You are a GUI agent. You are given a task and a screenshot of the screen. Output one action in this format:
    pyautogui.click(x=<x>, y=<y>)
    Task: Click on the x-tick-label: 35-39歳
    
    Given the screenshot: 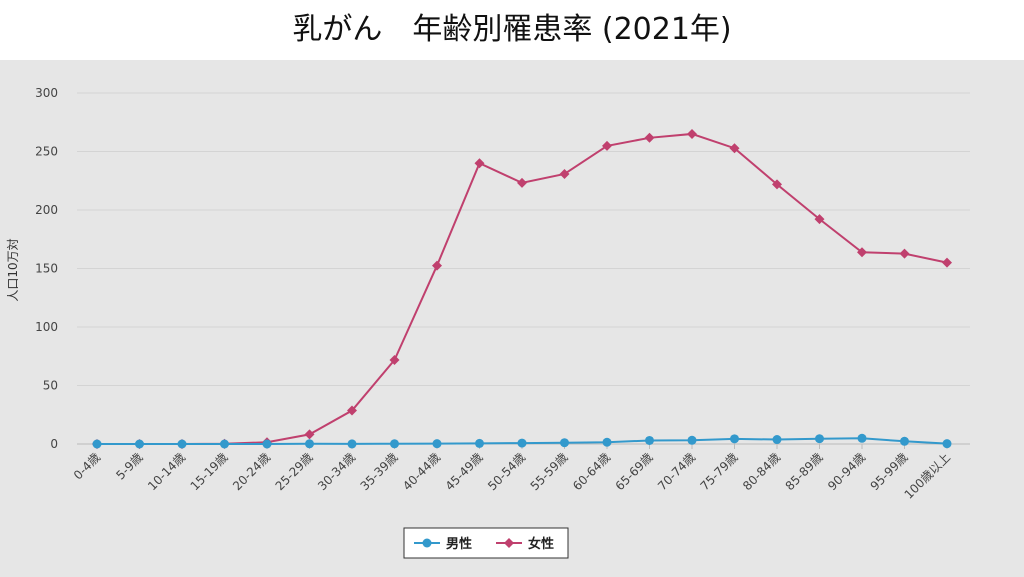 What is the action you would take?
    pyautogui.click(x=379, y=471)
    